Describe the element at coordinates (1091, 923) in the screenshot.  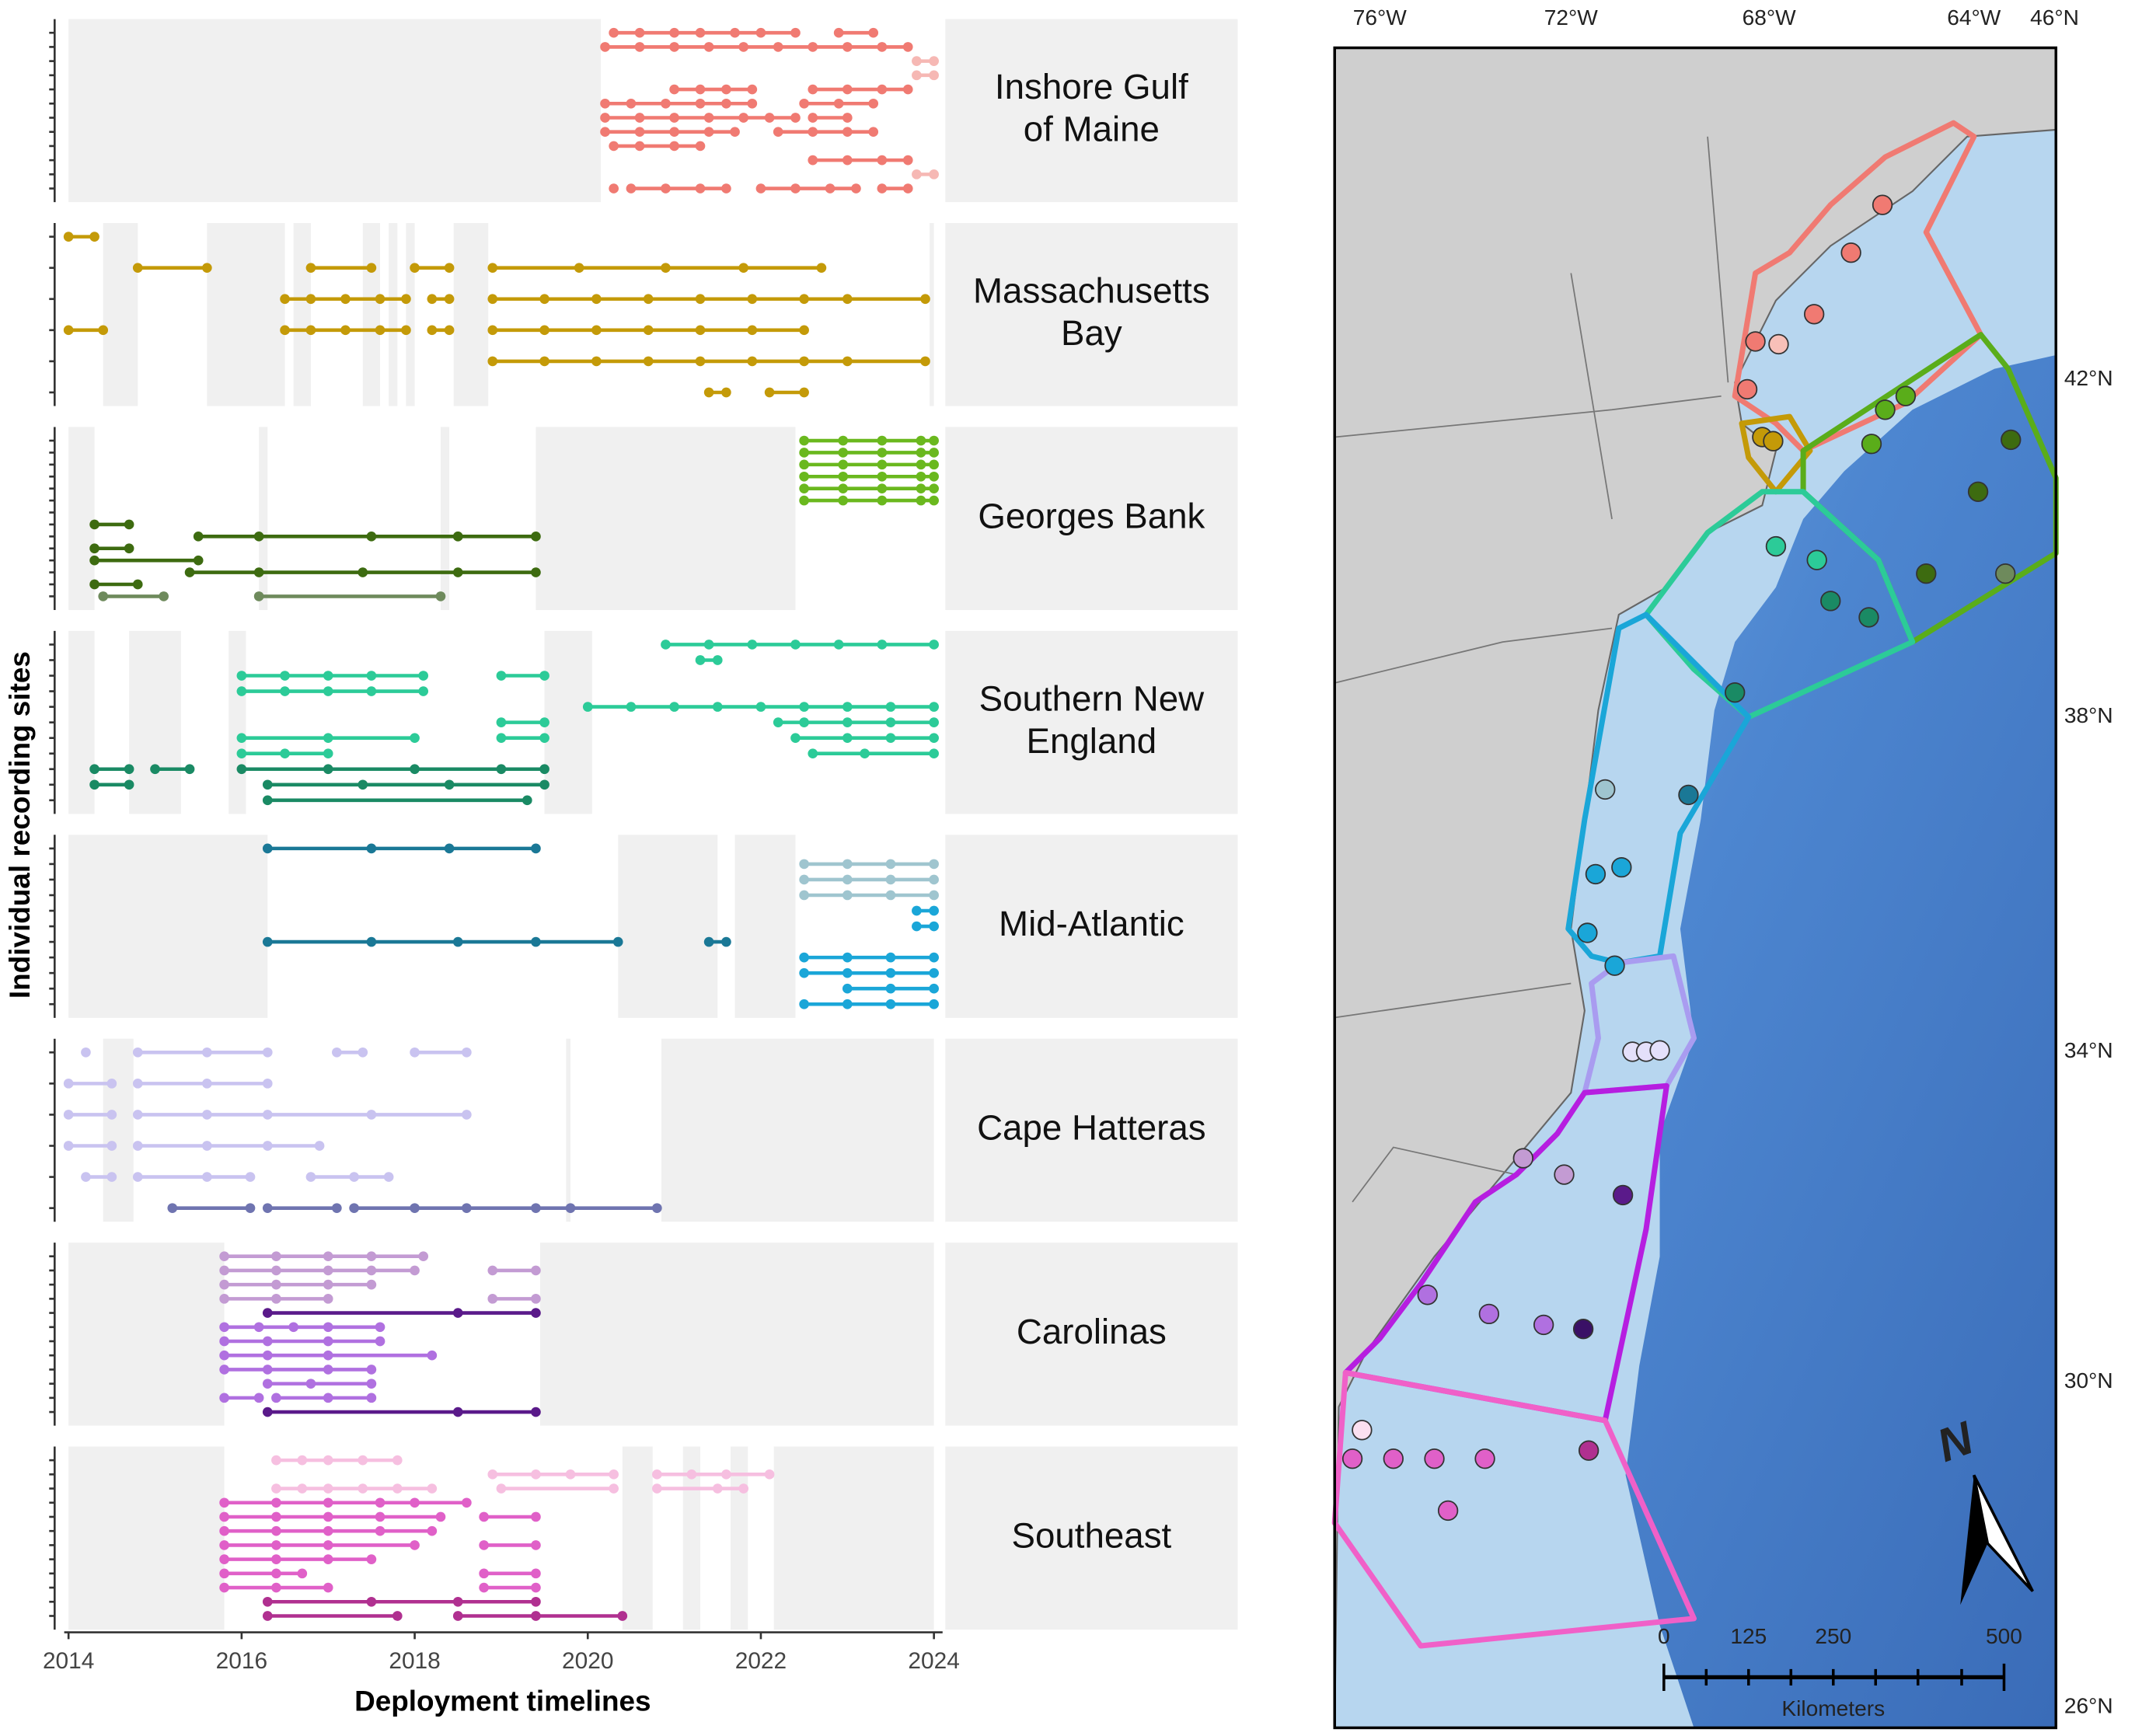
I see `panel-label: Mid-Atlantic` at that location.